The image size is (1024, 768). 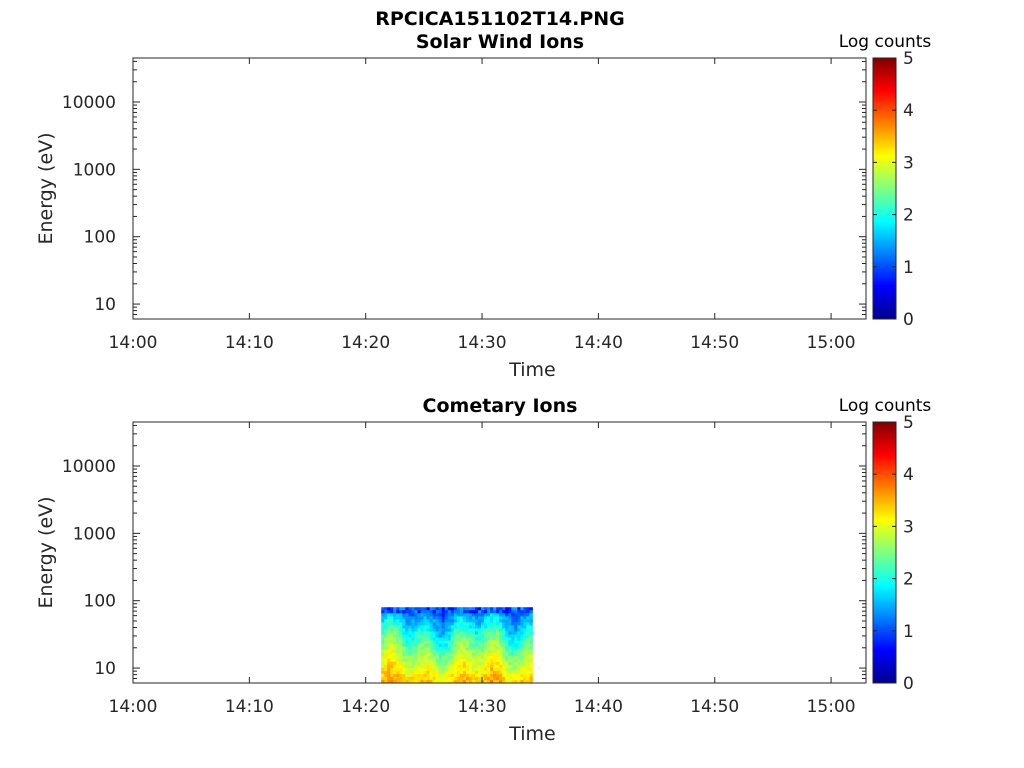 I want to click on colorbar-tick-label: 0, so click(x=908, y=320).